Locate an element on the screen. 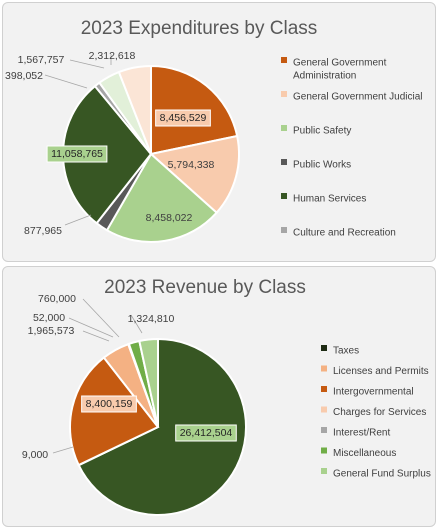  expenditure-data-label-1: 5,794,338 is located at coordinates (191, 165).